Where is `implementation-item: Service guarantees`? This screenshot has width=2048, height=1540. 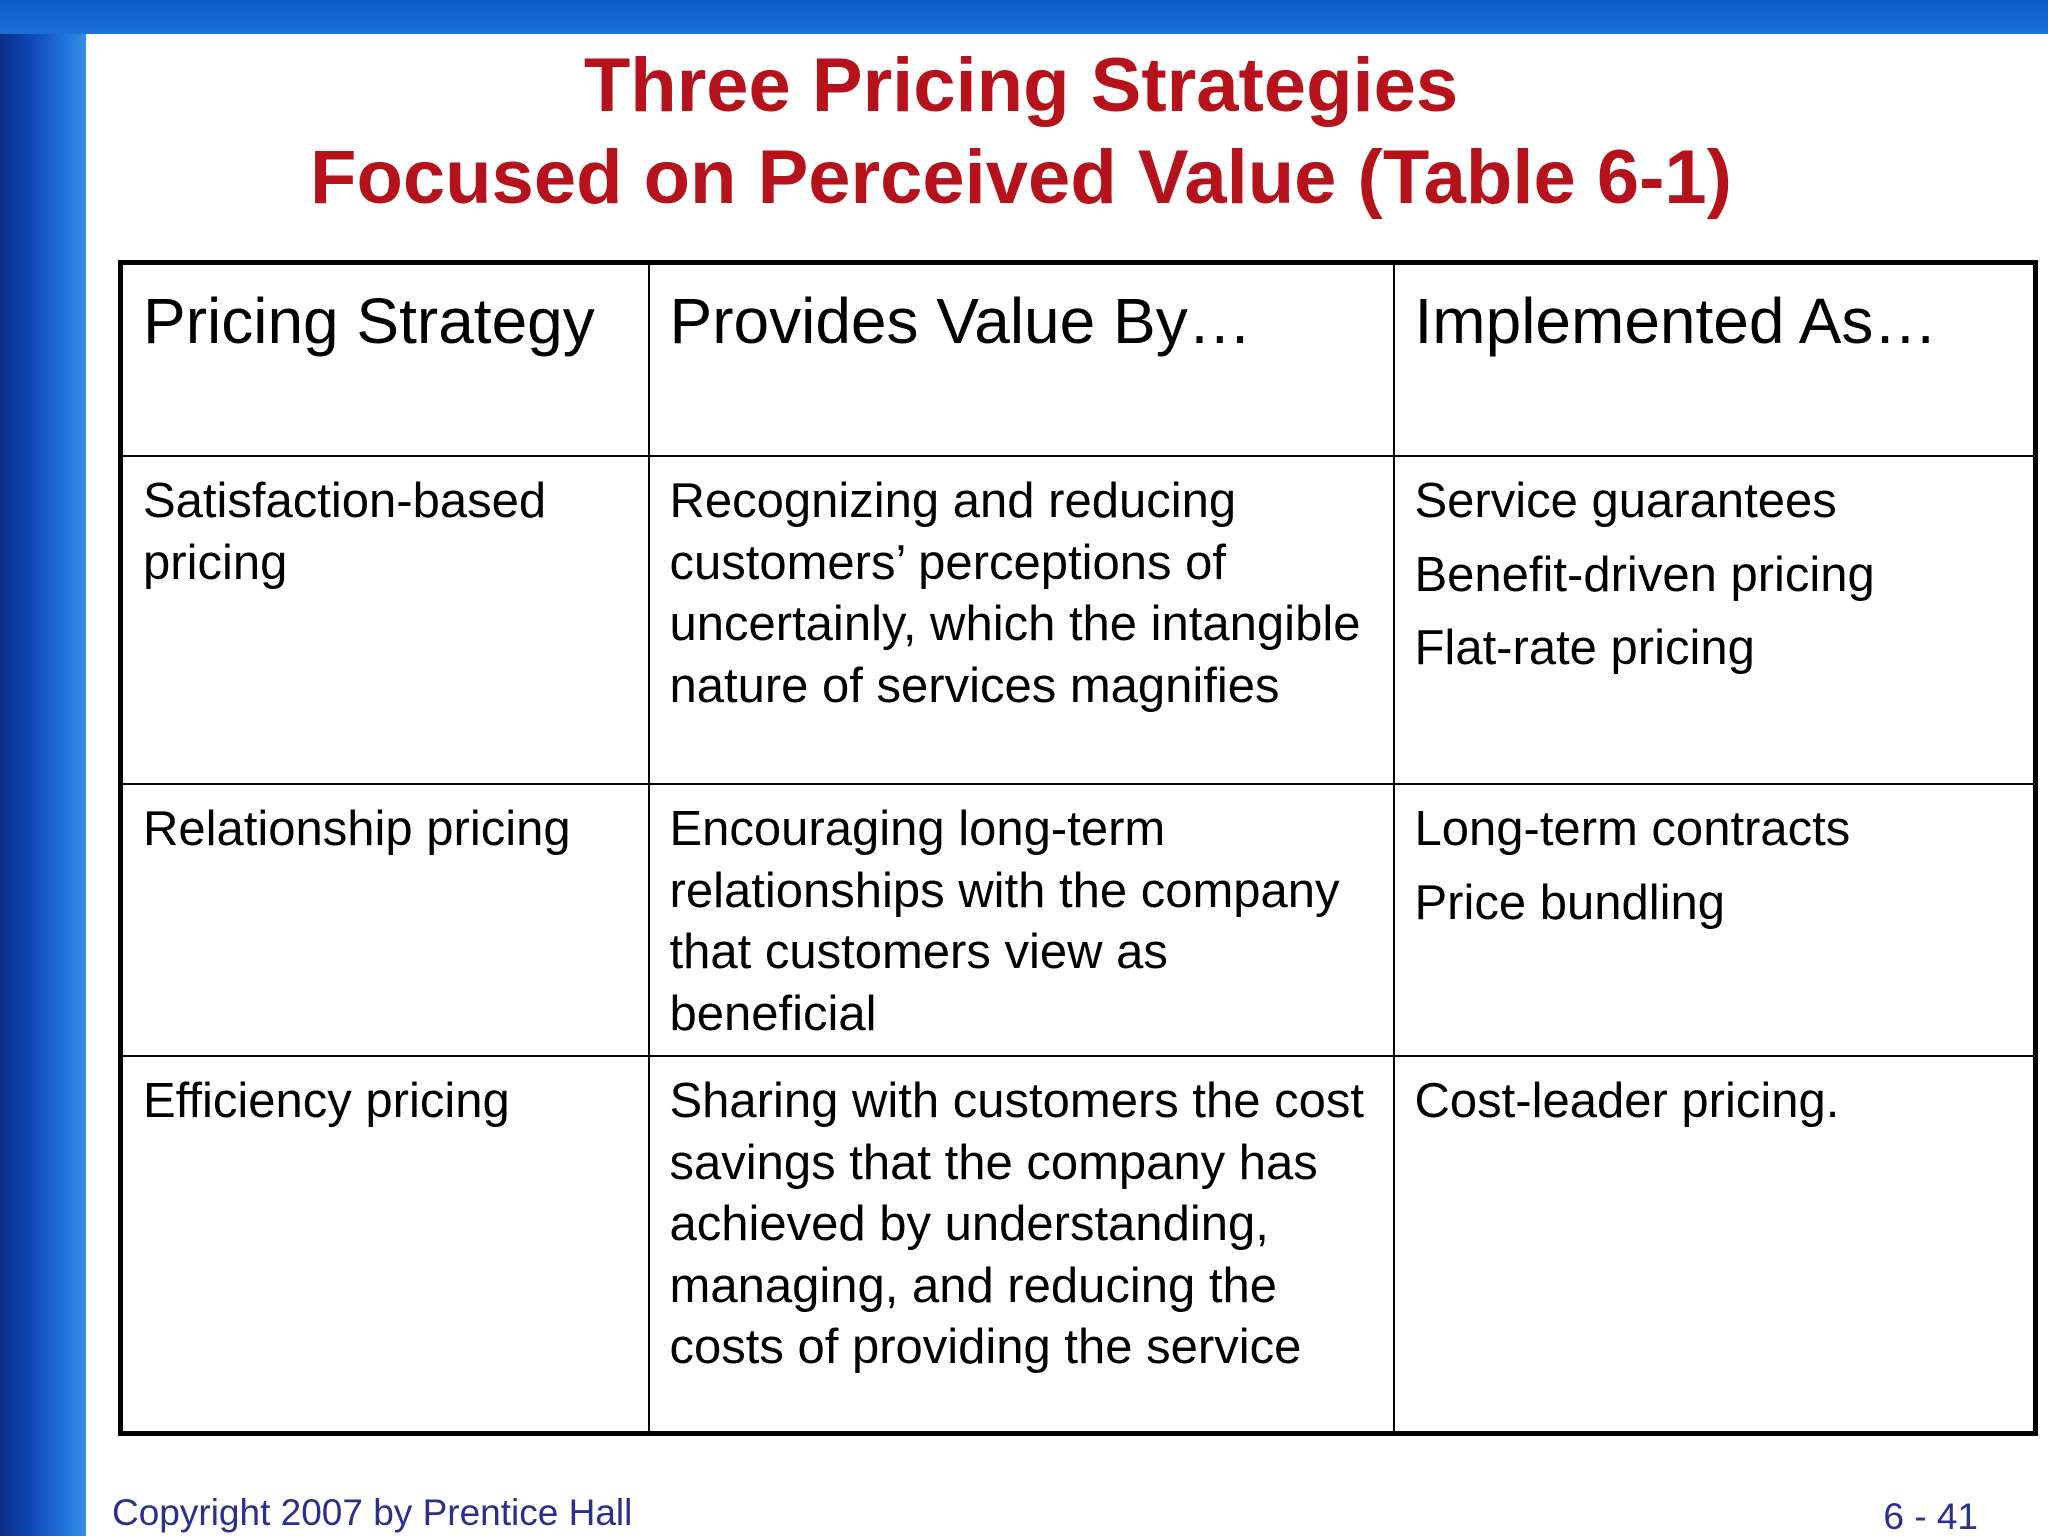
implementation-item: Service guarantees is located at coordinates (1625, 501).